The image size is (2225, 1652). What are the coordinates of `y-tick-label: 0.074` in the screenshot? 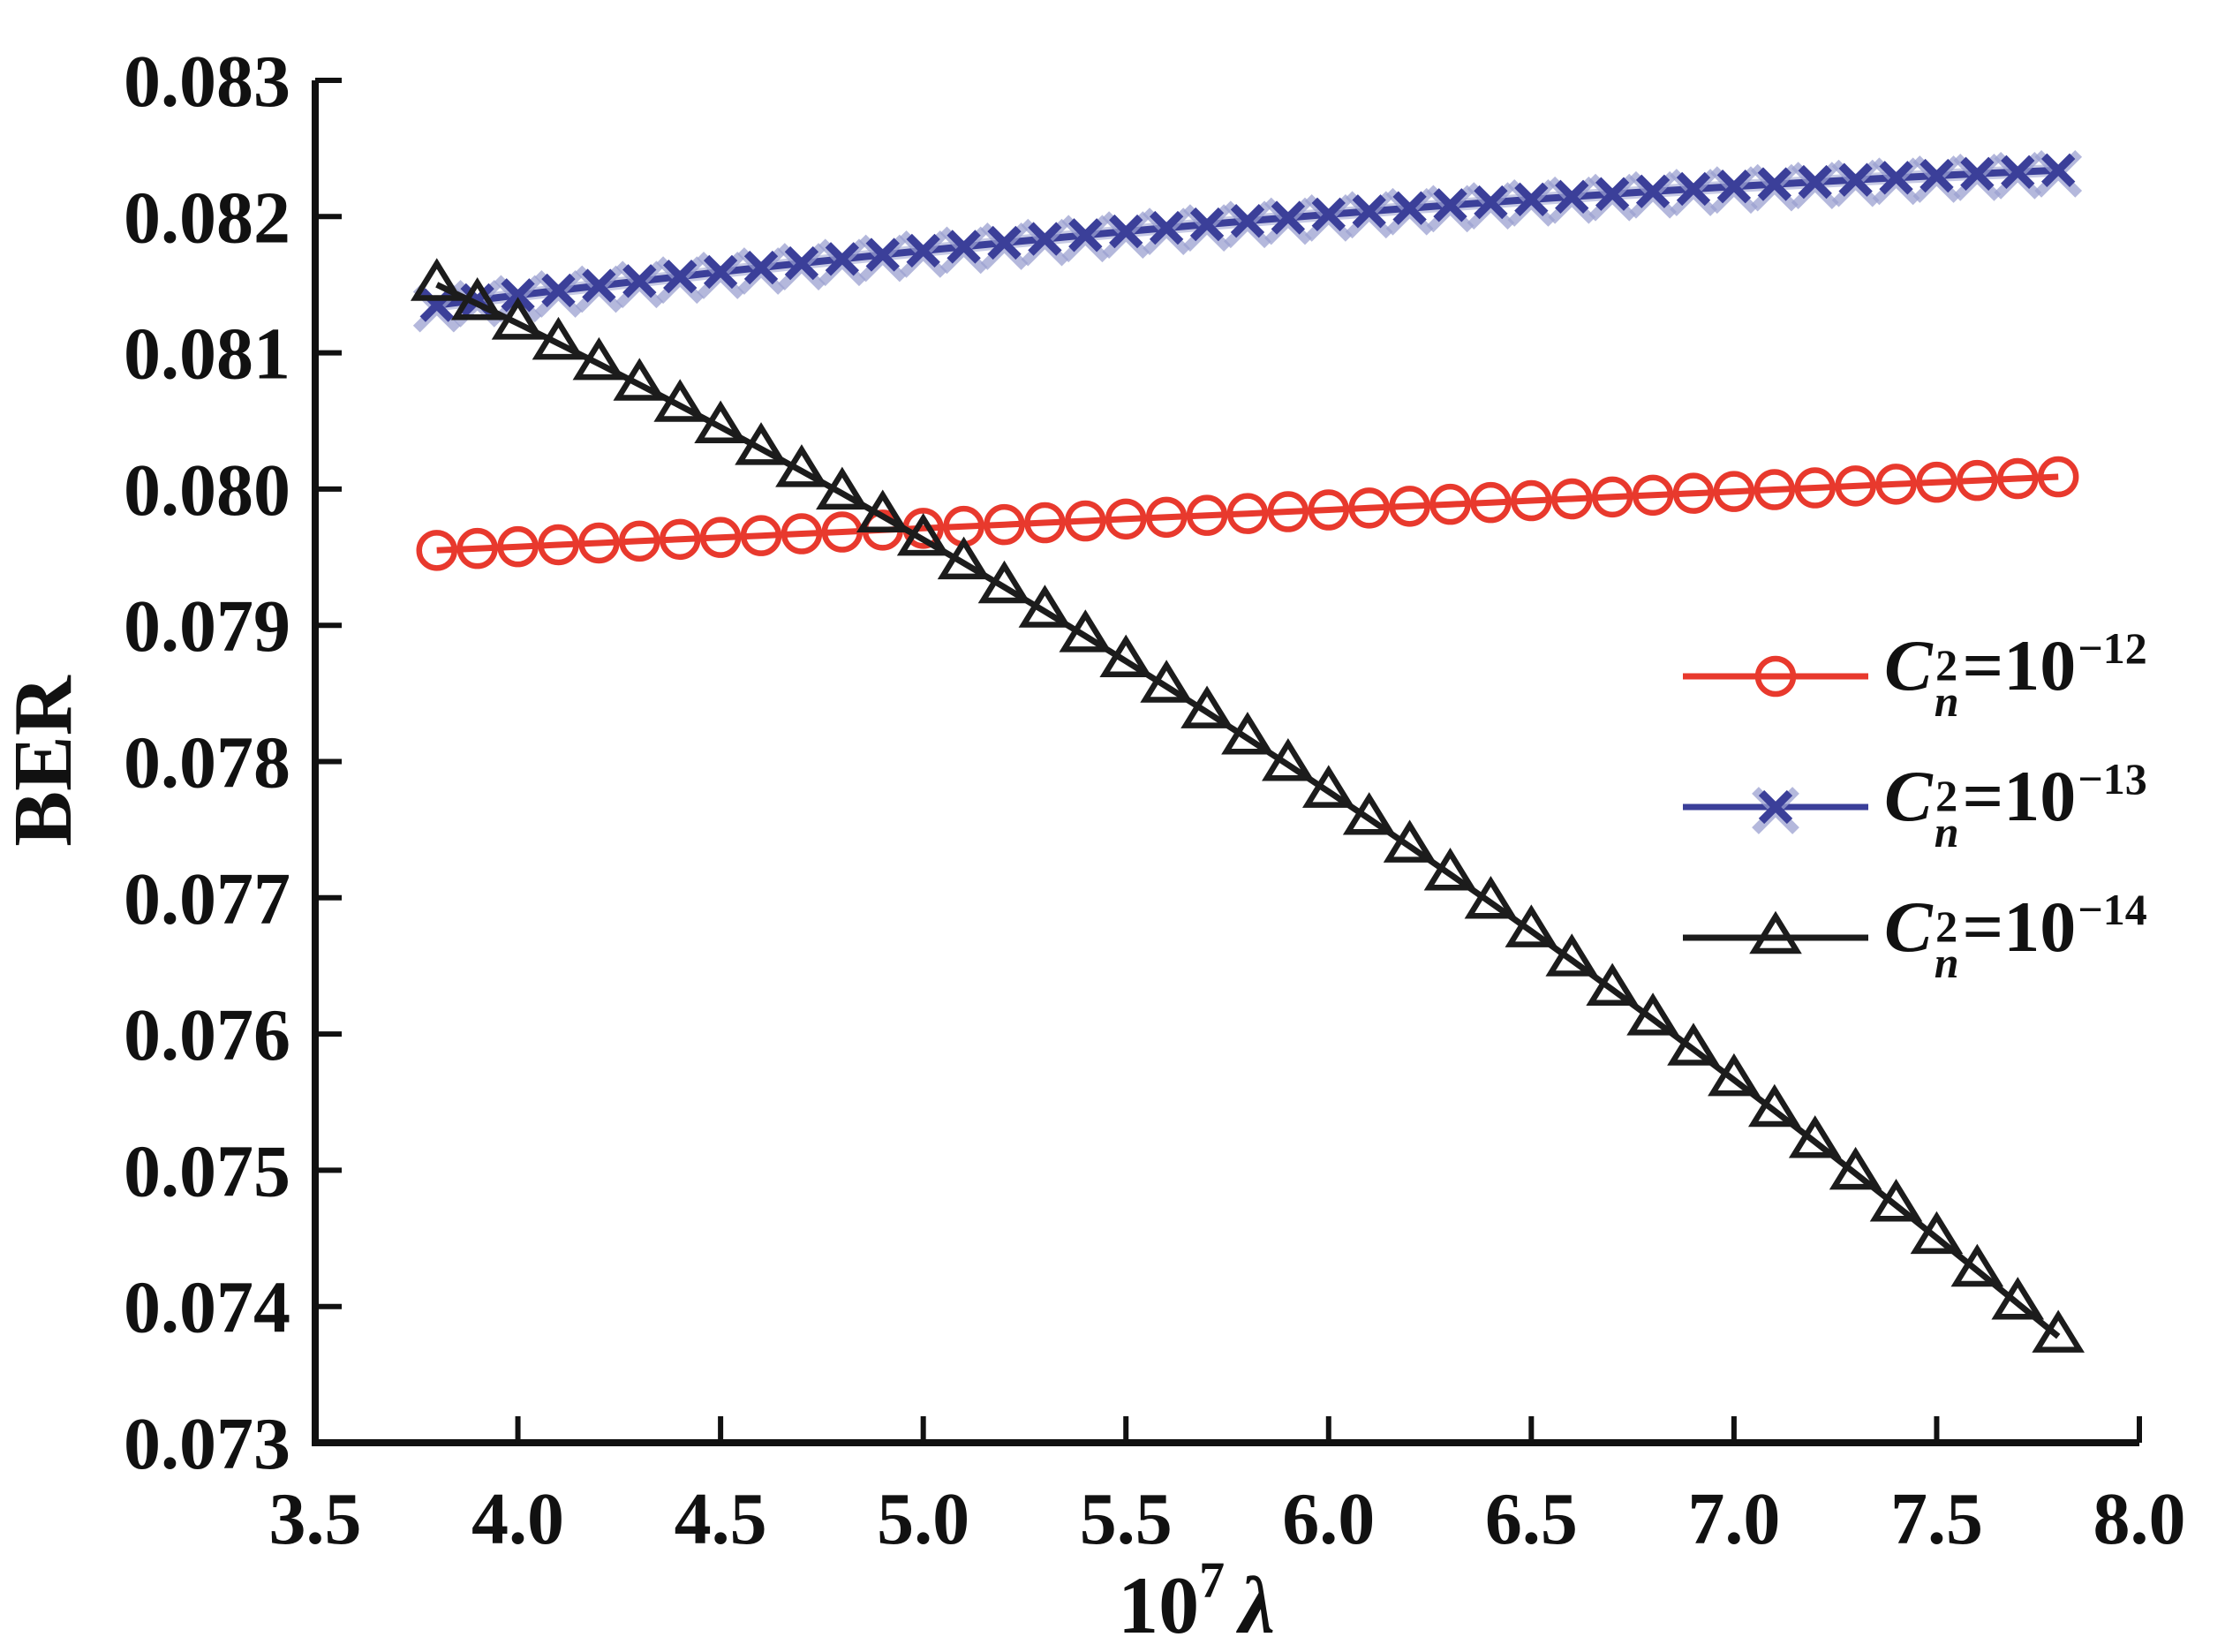 It's located at (207, 1308).